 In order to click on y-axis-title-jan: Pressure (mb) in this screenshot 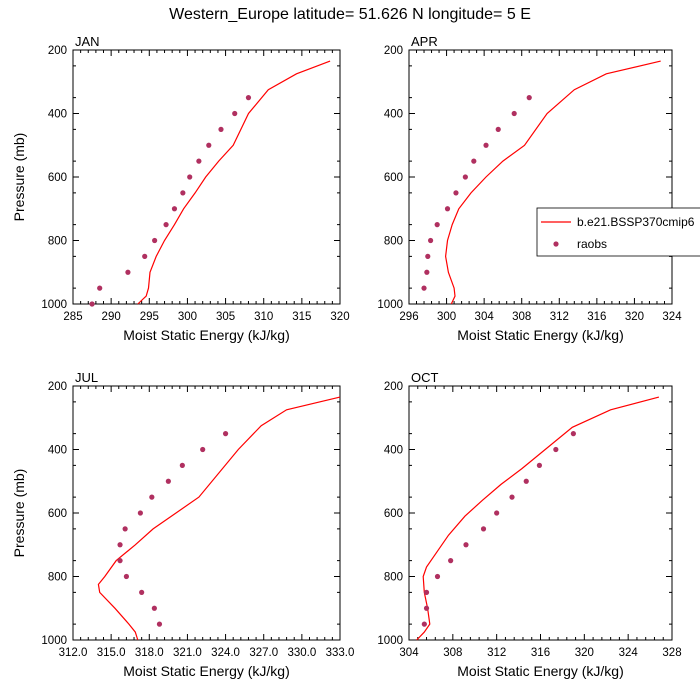, I will do `click(19, 177)`.